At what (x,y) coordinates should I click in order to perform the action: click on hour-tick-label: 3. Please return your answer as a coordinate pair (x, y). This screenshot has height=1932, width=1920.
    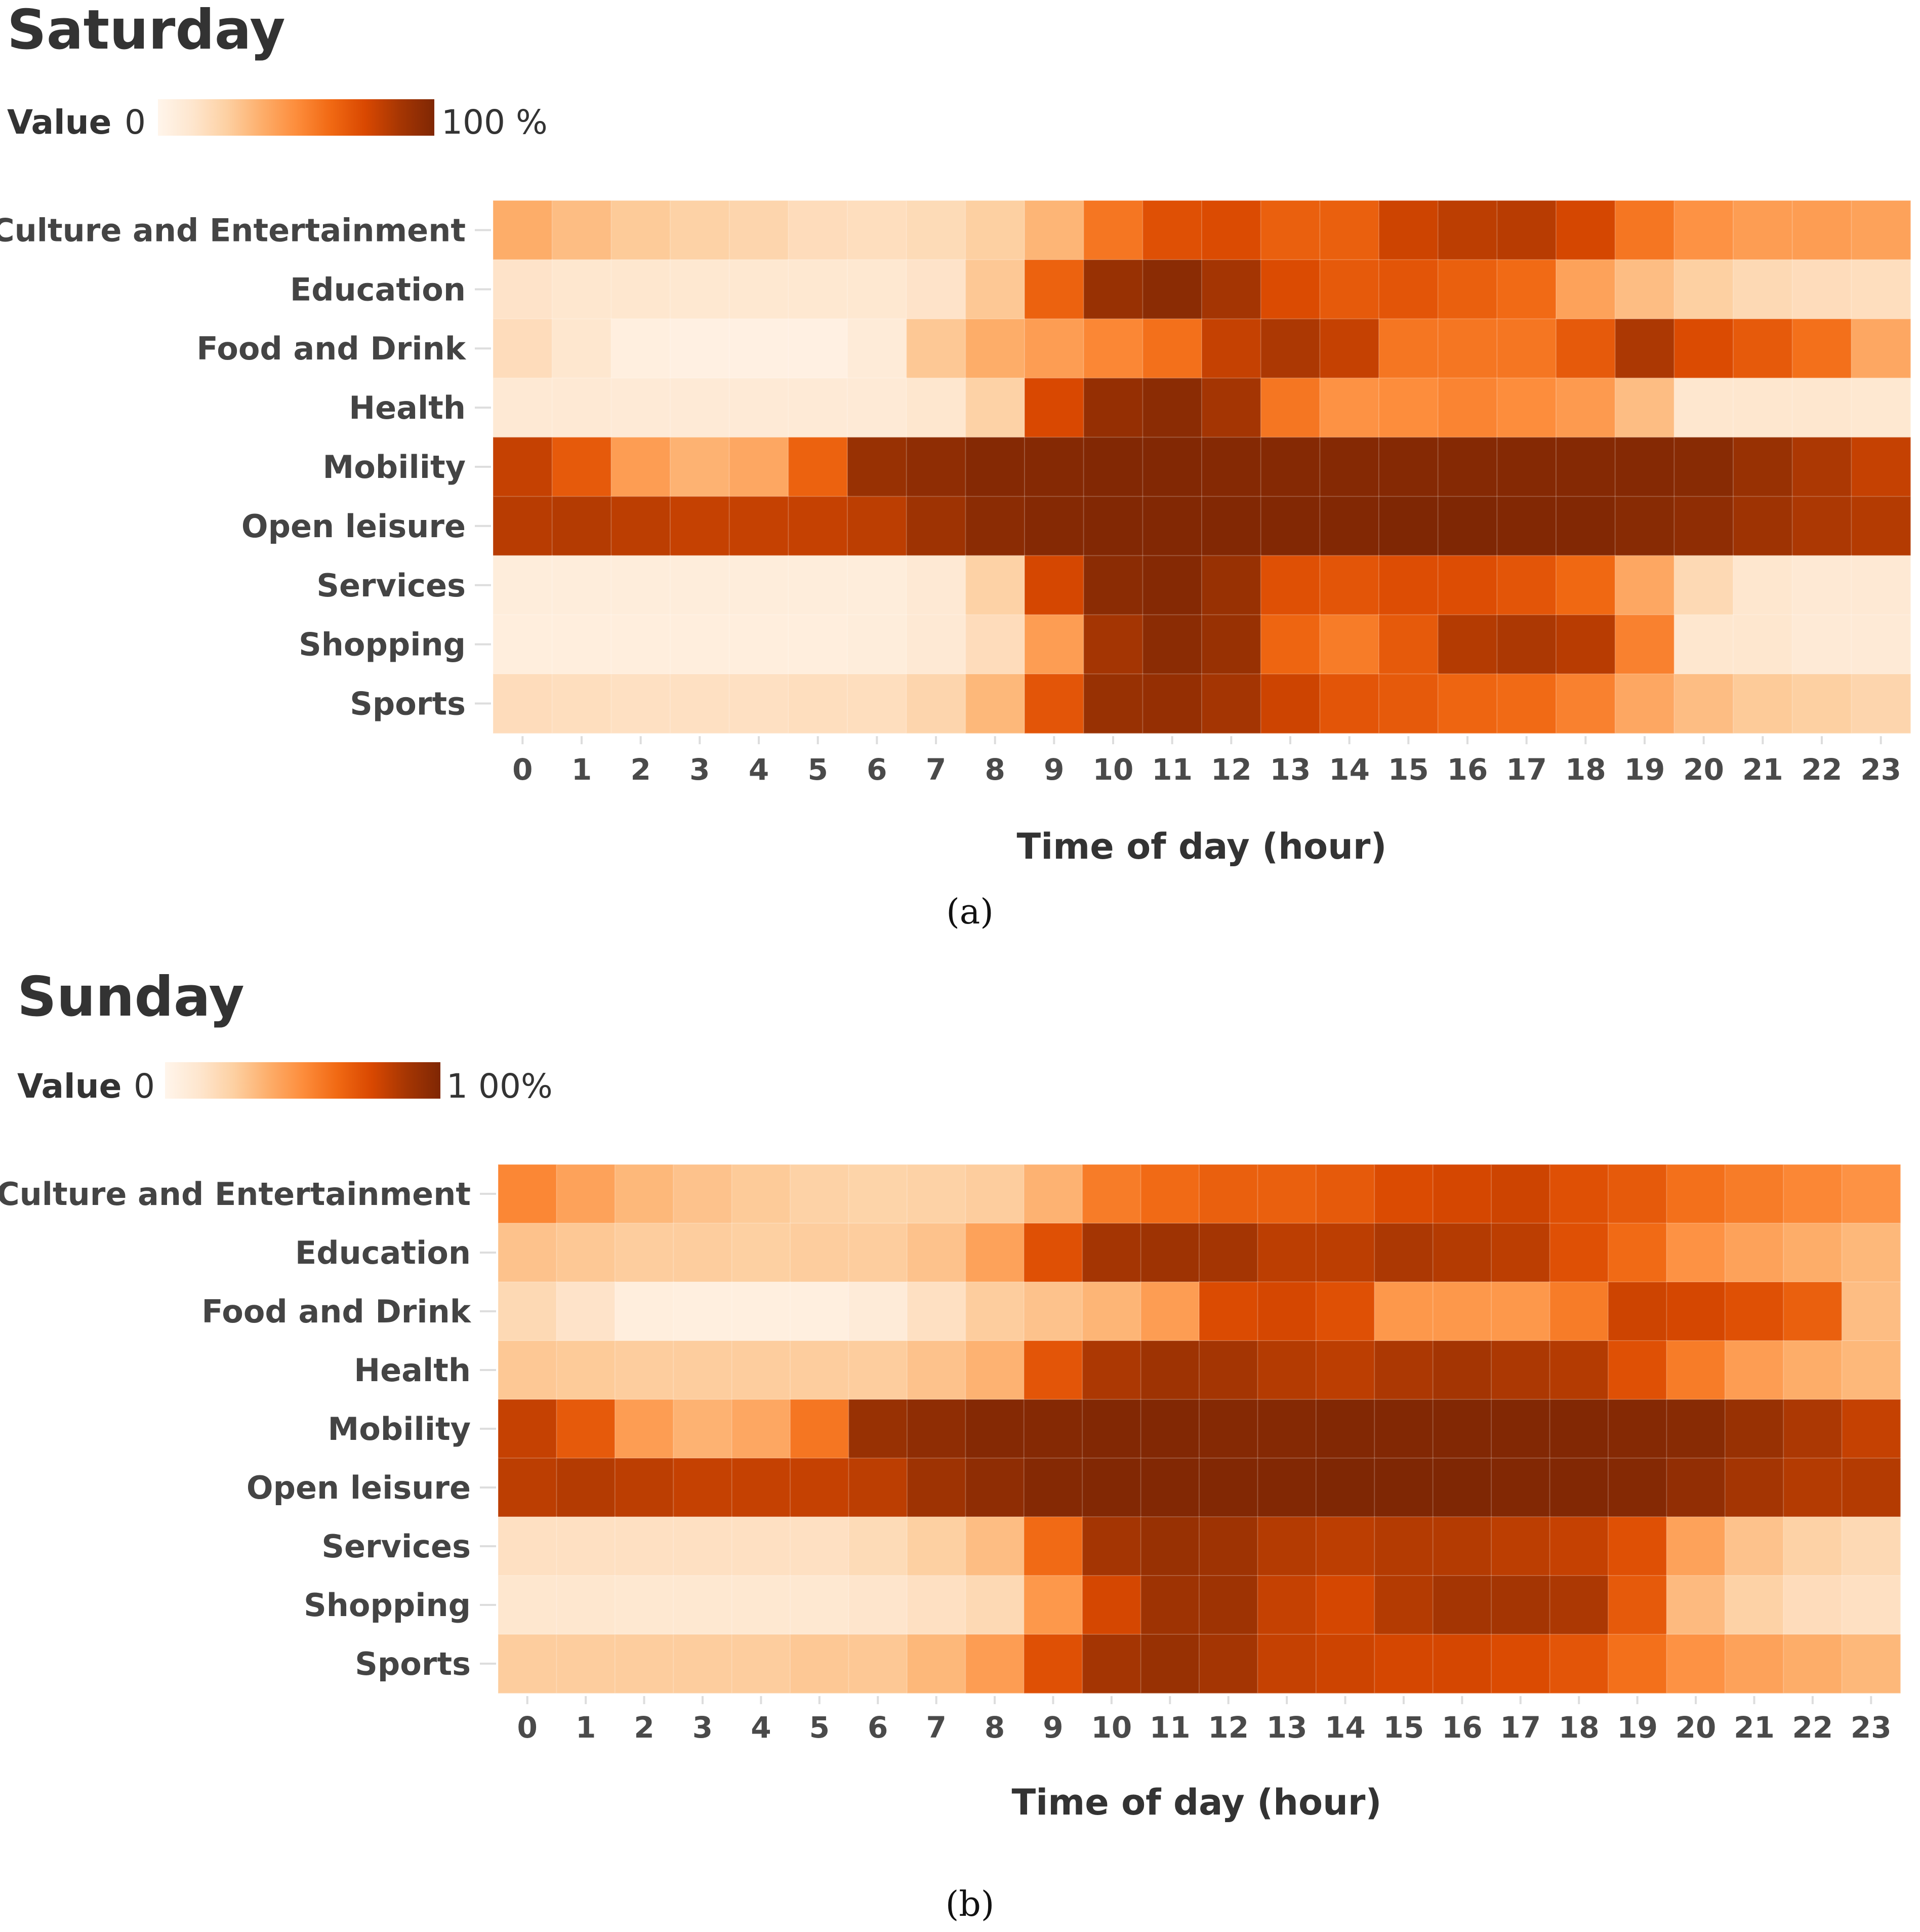
    Looking at the image, I should click on (702, 1727).